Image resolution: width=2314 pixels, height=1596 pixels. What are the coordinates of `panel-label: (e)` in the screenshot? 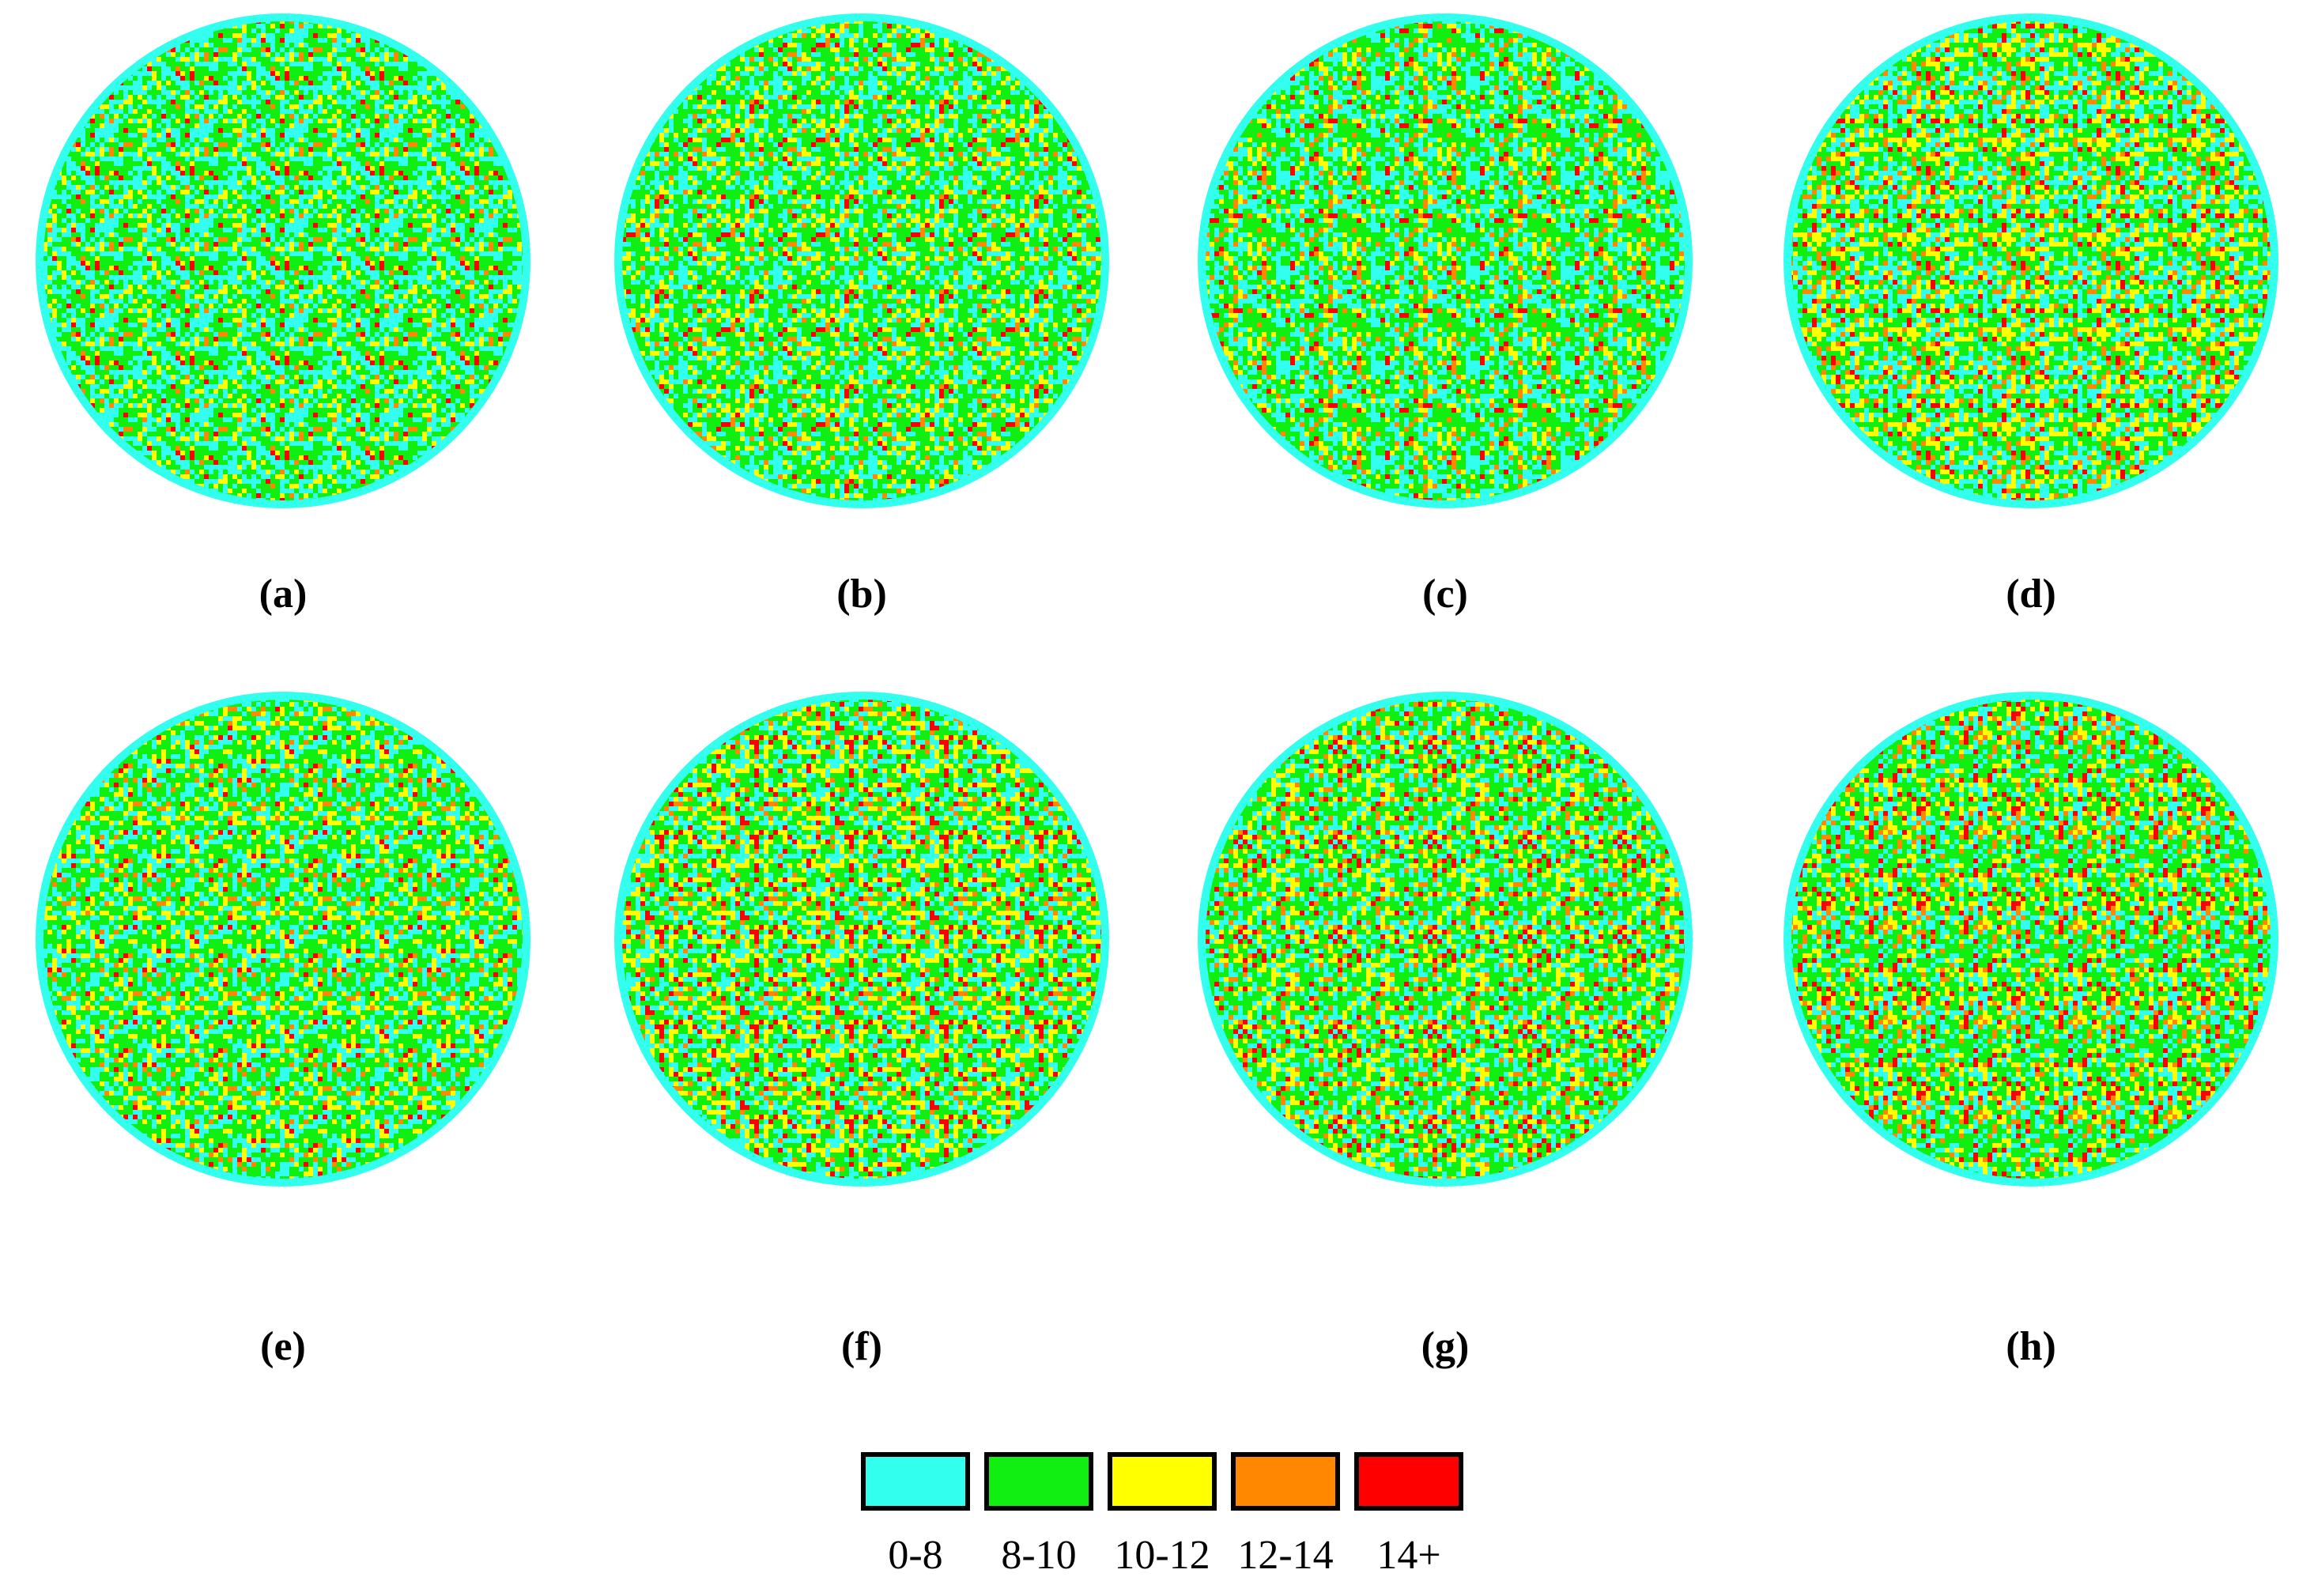 It's located at (283, 1347).